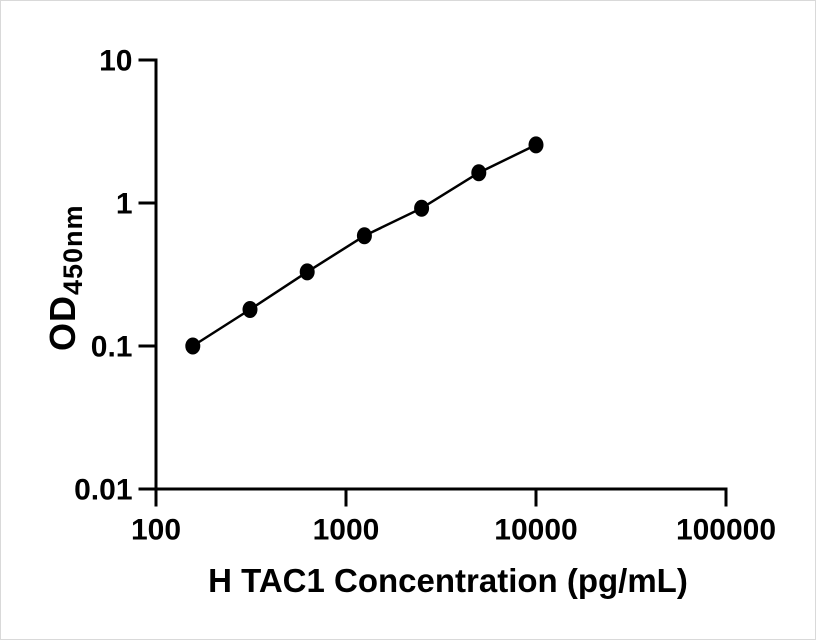 This screenshot has width=816, height=640. What do you see at coordinates (535, 530) in the screenshot?
I see `x-axis-tick-label: 10000` at bounding box center [535, 530].